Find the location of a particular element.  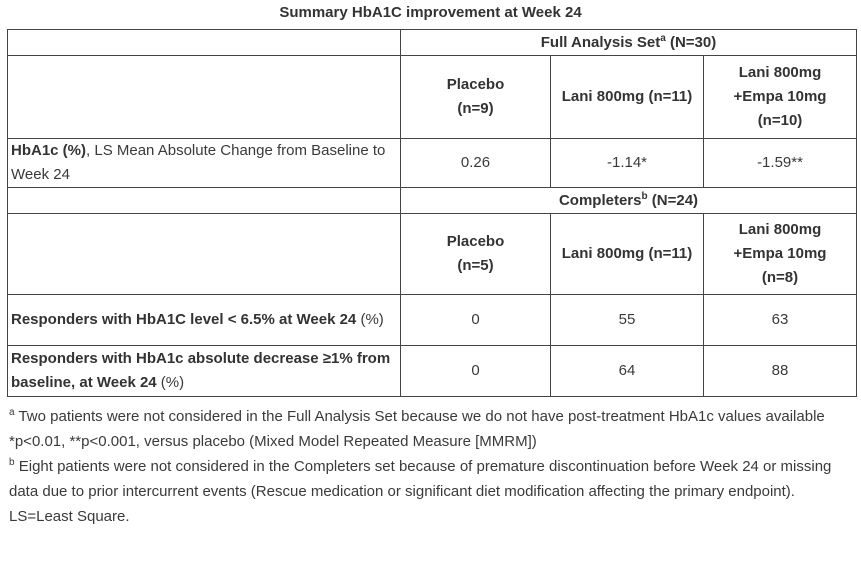

value-cell: -1.14* is located at coordinates (627, 163).